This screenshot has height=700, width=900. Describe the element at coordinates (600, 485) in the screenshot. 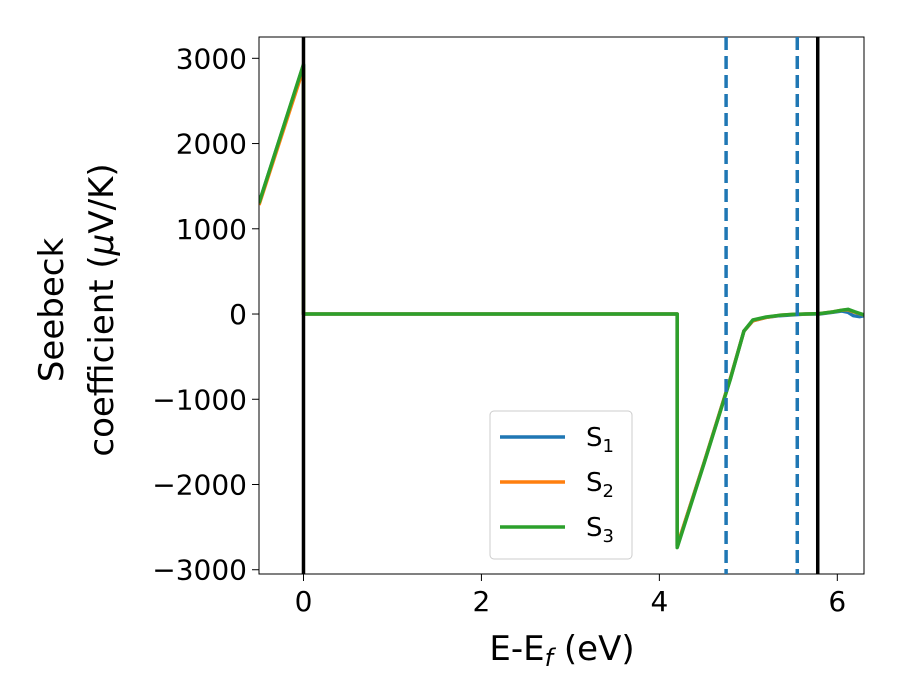

I see `legend-label-2: S2` at that location.